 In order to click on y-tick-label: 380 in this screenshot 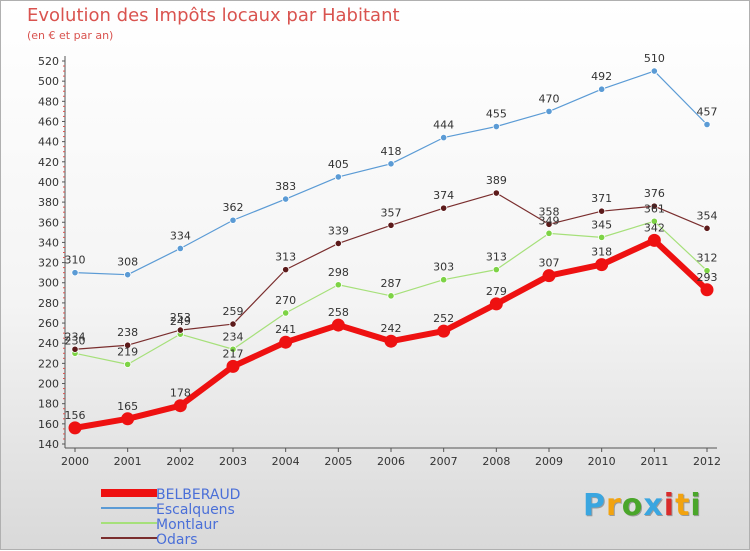, I will do `click(48, 202)`.